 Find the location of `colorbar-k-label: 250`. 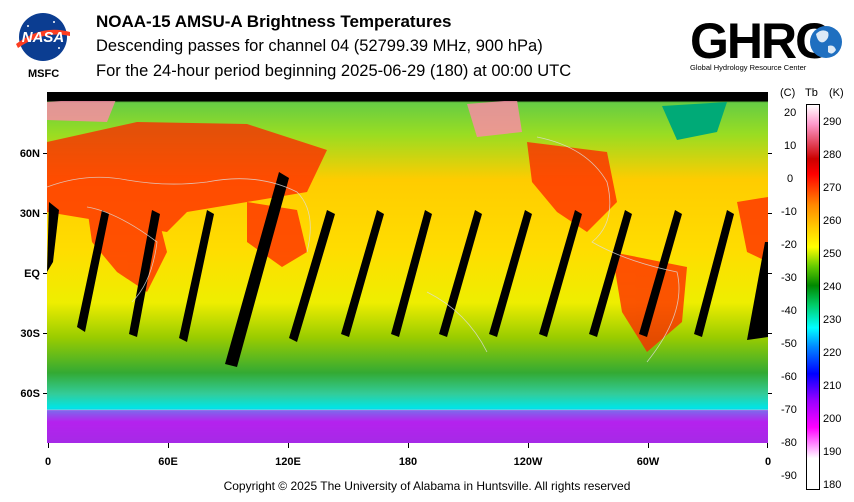

colorbar-k-label: 250 is located at coordinates (832, 254).